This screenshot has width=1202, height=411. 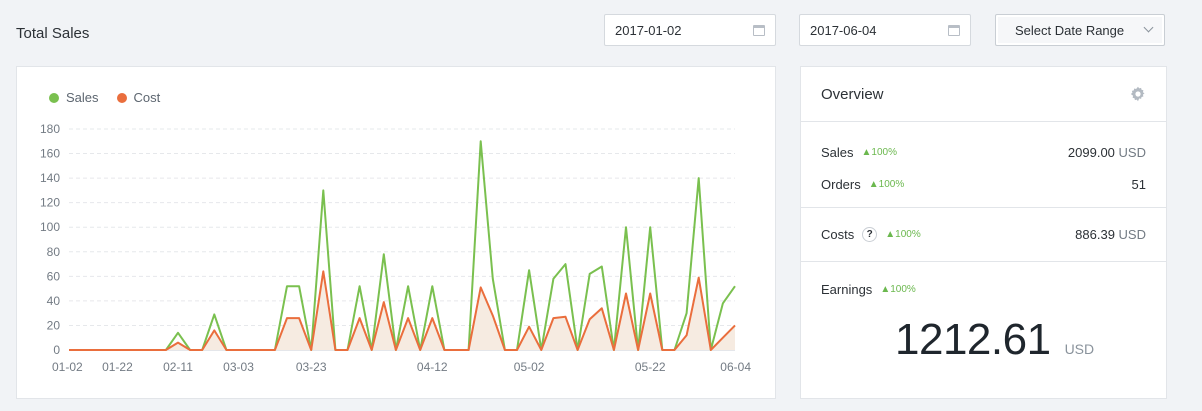 I want to click on earnings-unit: USD, so click(x=1079, y=349).